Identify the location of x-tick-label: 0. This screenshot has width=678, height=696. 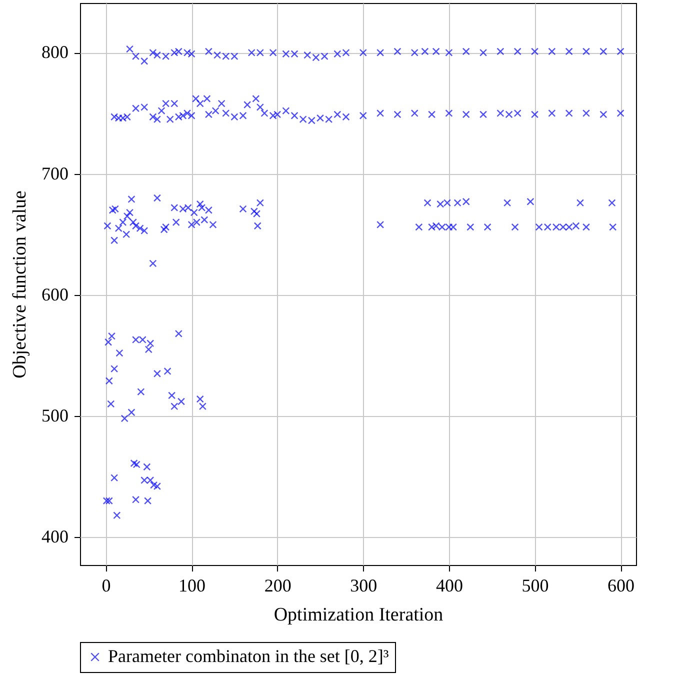
(106, 586).